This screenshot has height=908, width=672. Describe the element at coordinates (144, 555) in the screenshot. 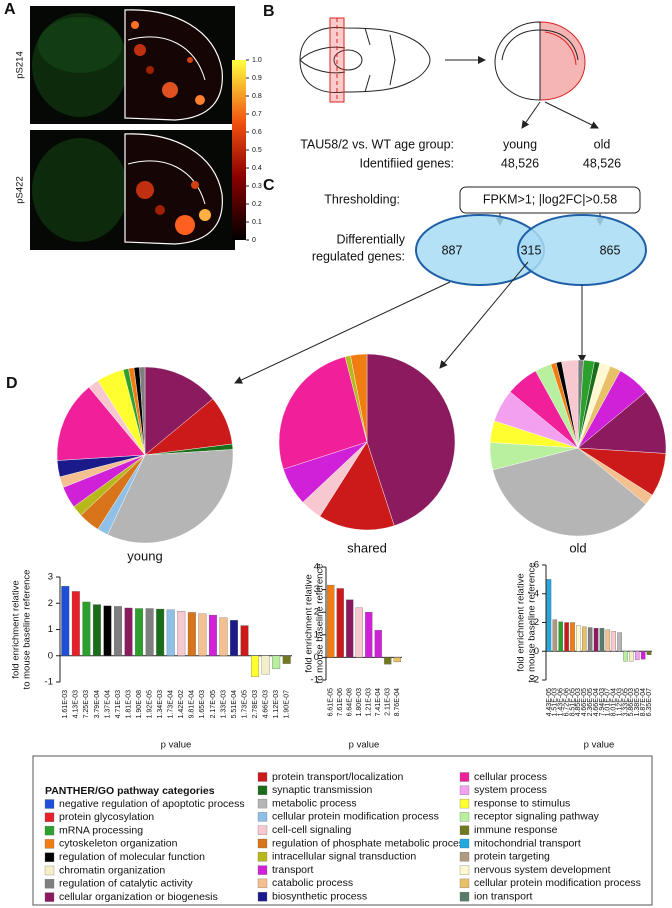

I see `pie-title: young` at that location.